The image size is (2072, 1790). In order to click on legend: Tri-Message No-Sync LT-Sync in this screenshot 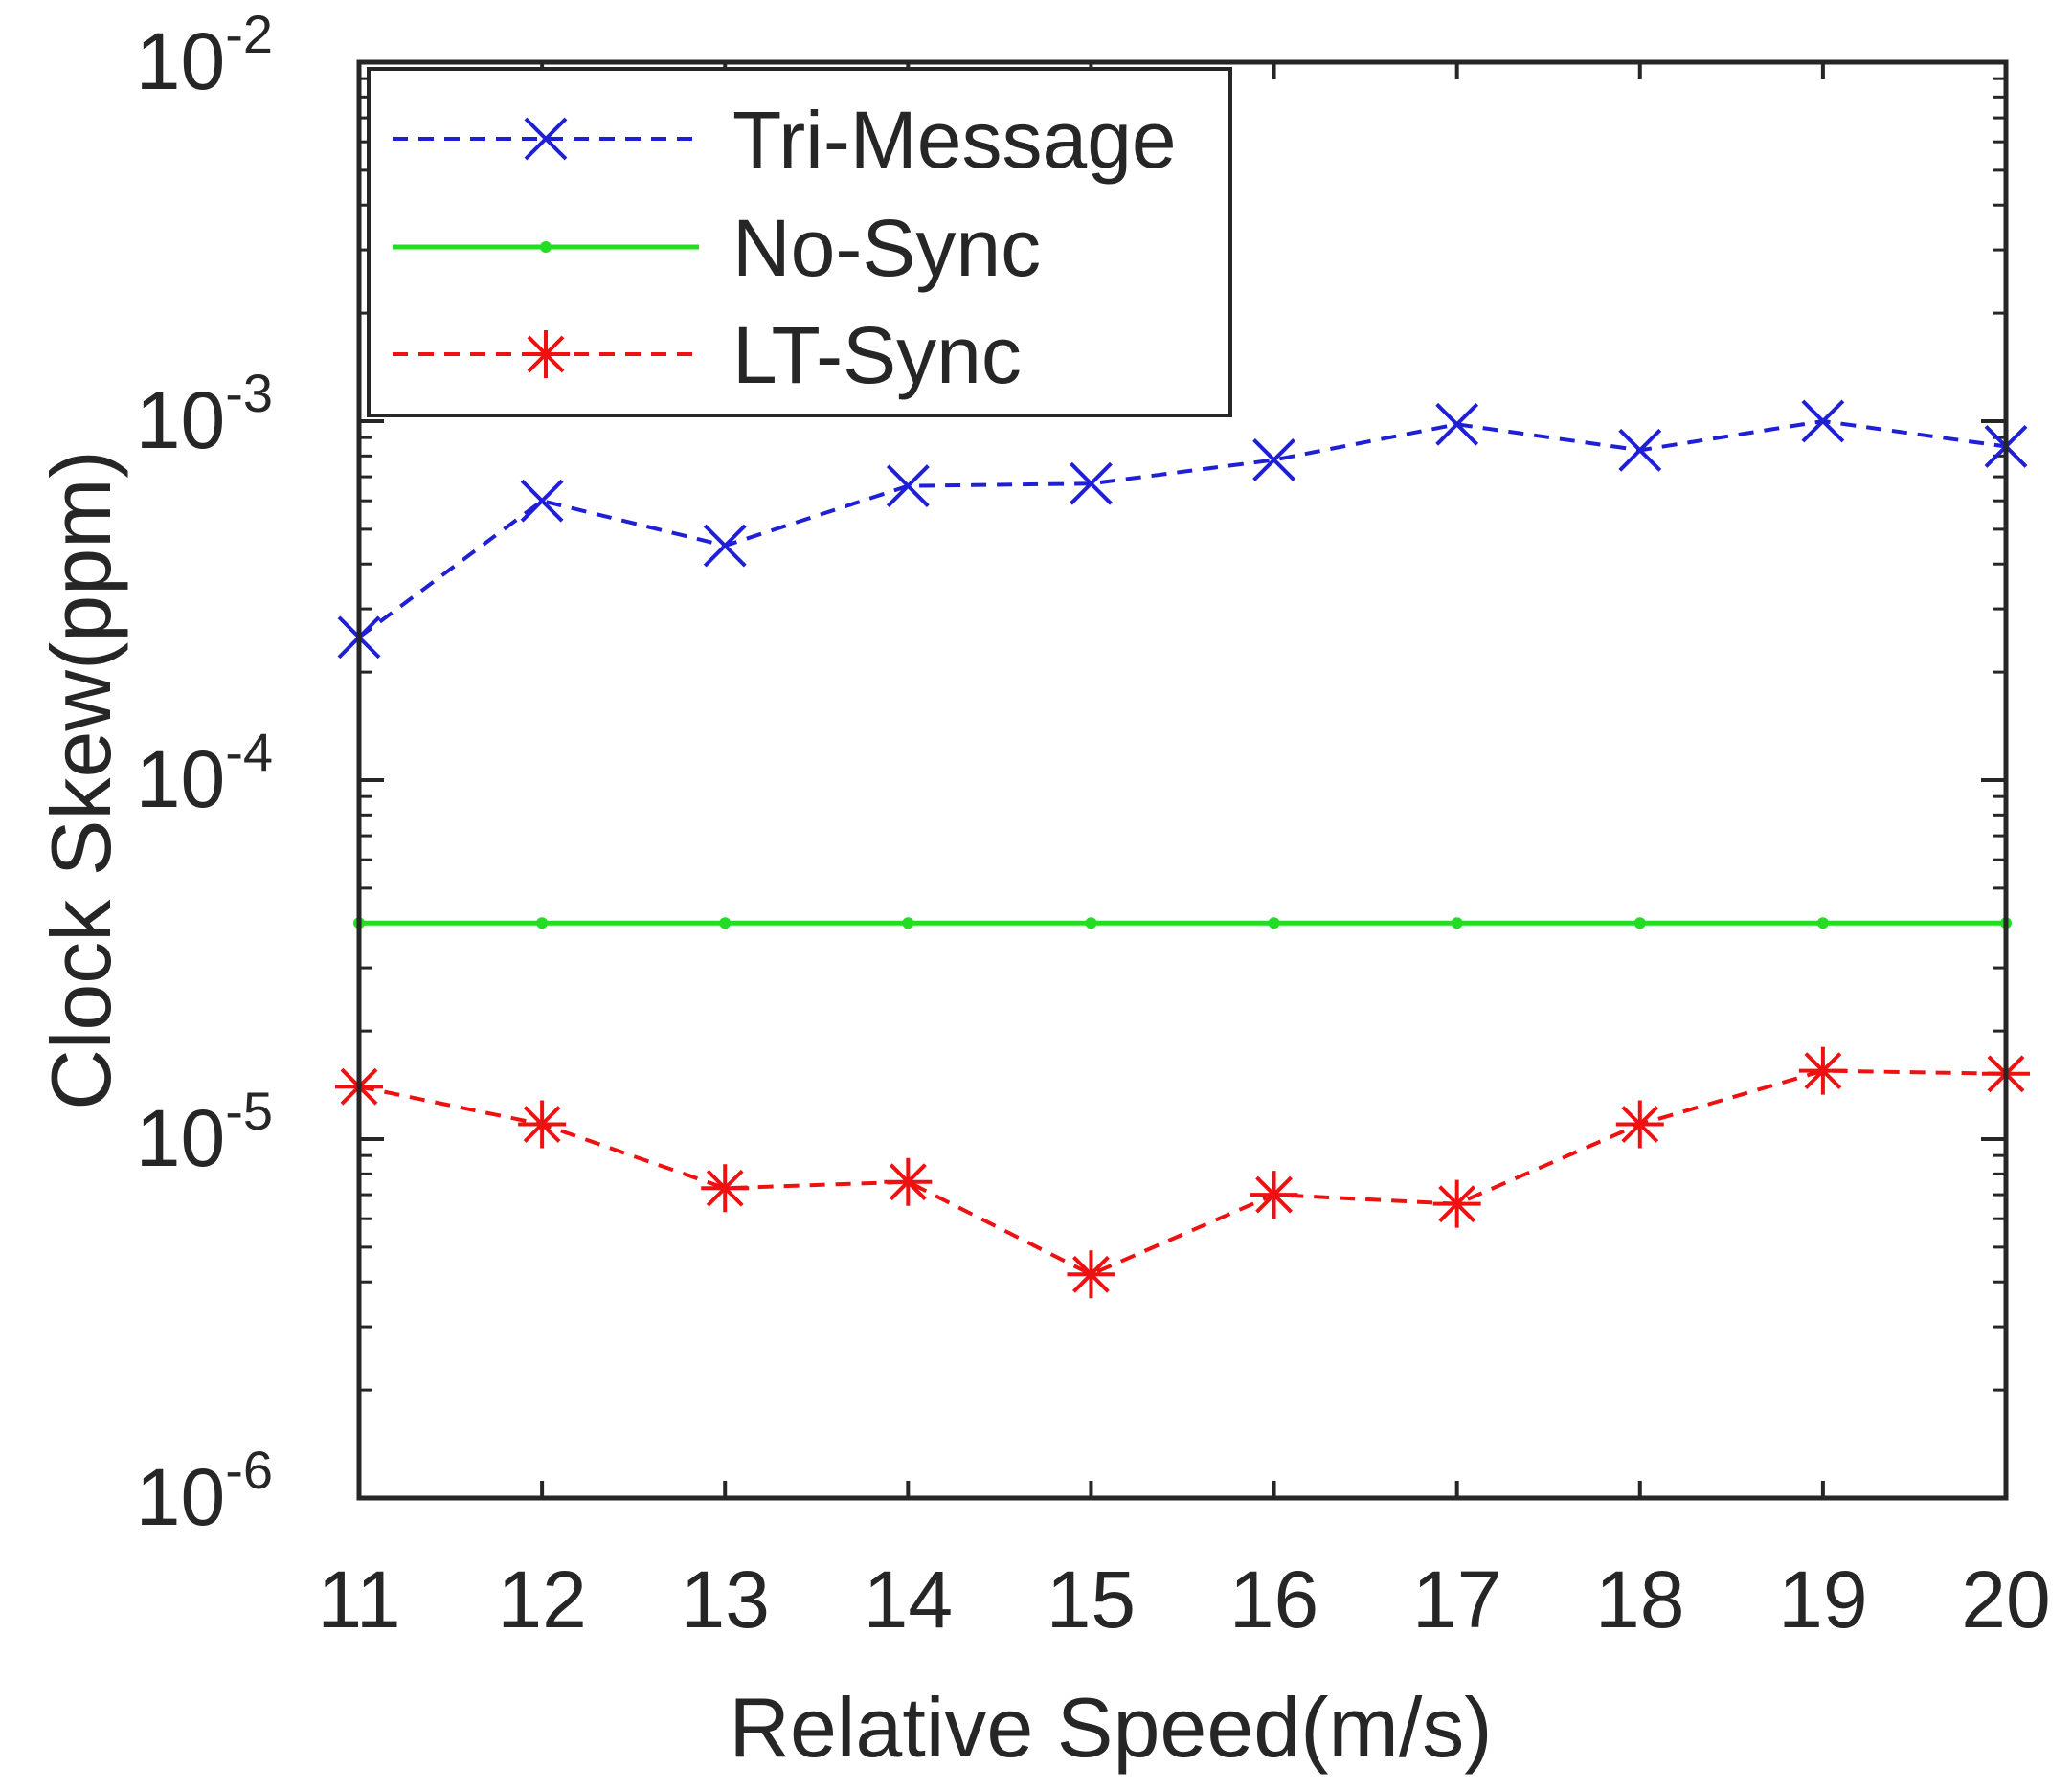, I will do `click(799, 242)`.